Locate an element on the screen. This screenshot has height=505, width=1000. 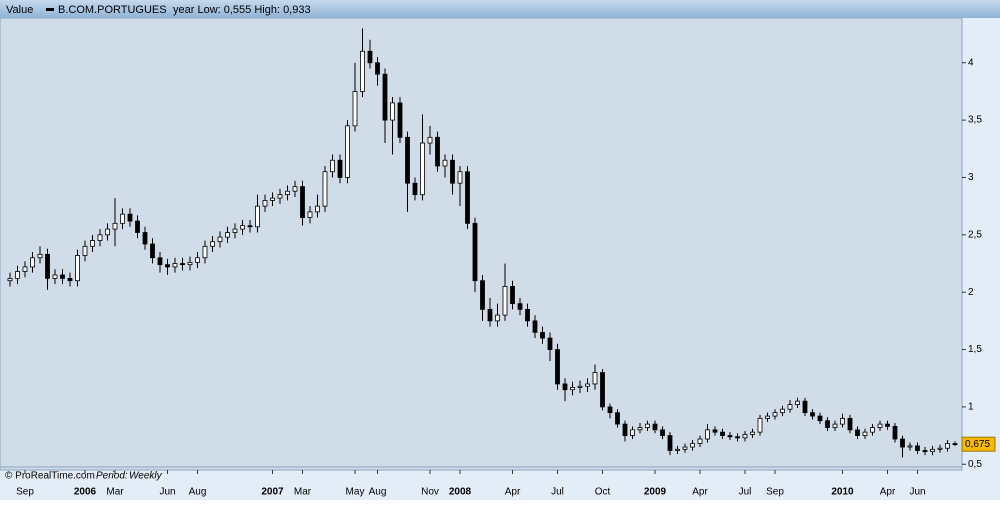
x-tick-label: 2006 is located at coordinates (85, 492).